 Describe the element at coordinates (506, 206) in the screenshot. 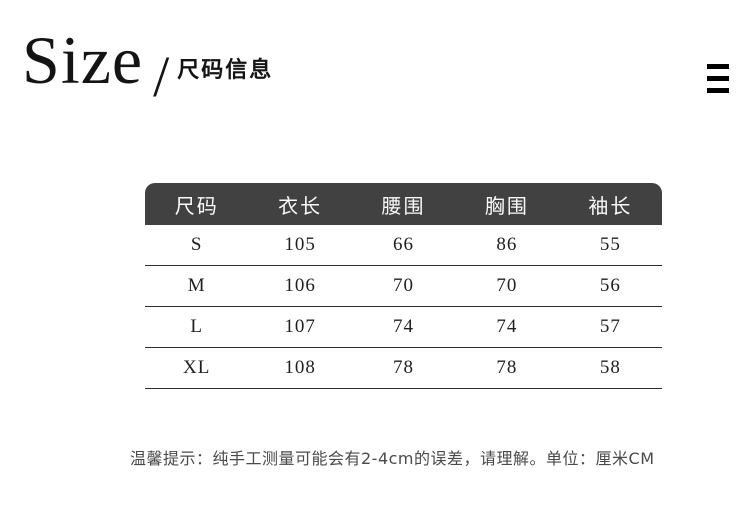

I see `header-cell-bust: 胸围` at that location.